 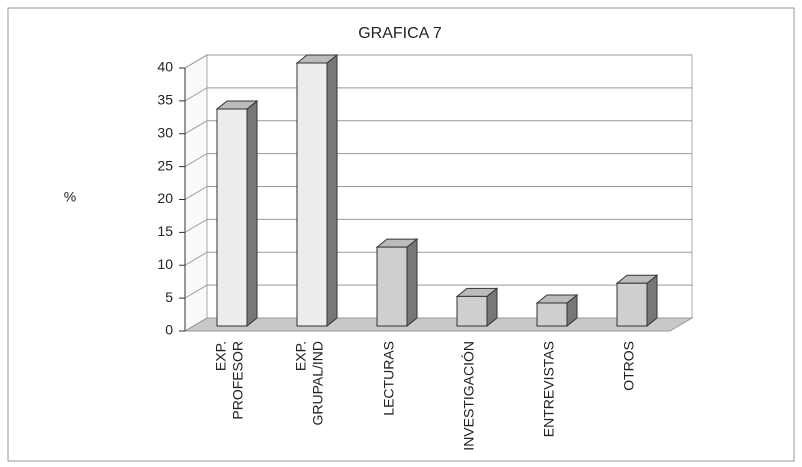 I want to click on y-tick-label: 20, so click(x=165, y=198).